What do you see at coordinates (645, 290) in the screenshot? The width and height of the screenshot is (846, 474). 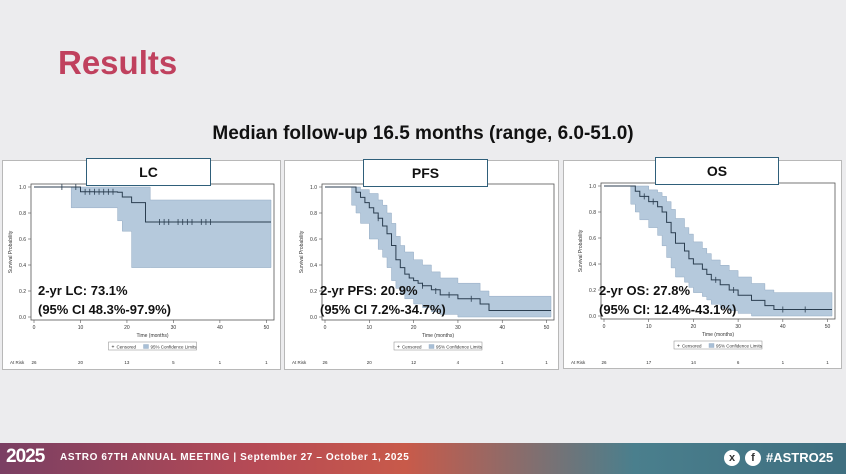 I see `stat-os-line1: 2-yr OS: 27.8%` at bounding box center [645, 290].